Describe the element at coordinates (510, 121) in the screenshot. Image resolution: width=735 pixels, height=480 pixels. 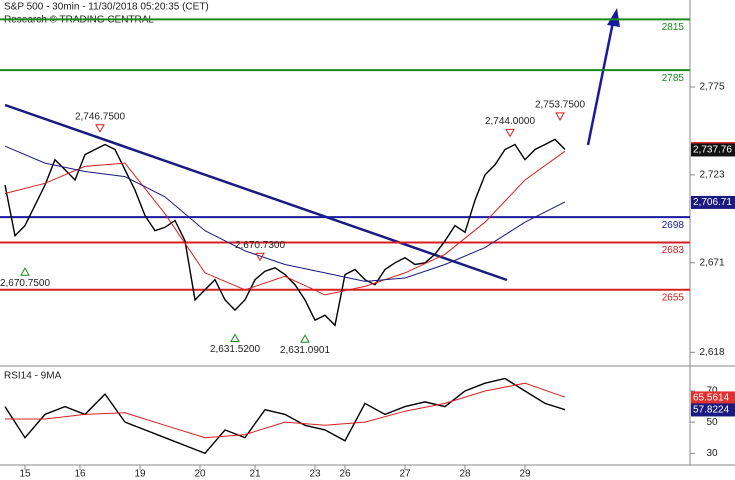
I see `annotation-label: 2,744.0000` at that location.